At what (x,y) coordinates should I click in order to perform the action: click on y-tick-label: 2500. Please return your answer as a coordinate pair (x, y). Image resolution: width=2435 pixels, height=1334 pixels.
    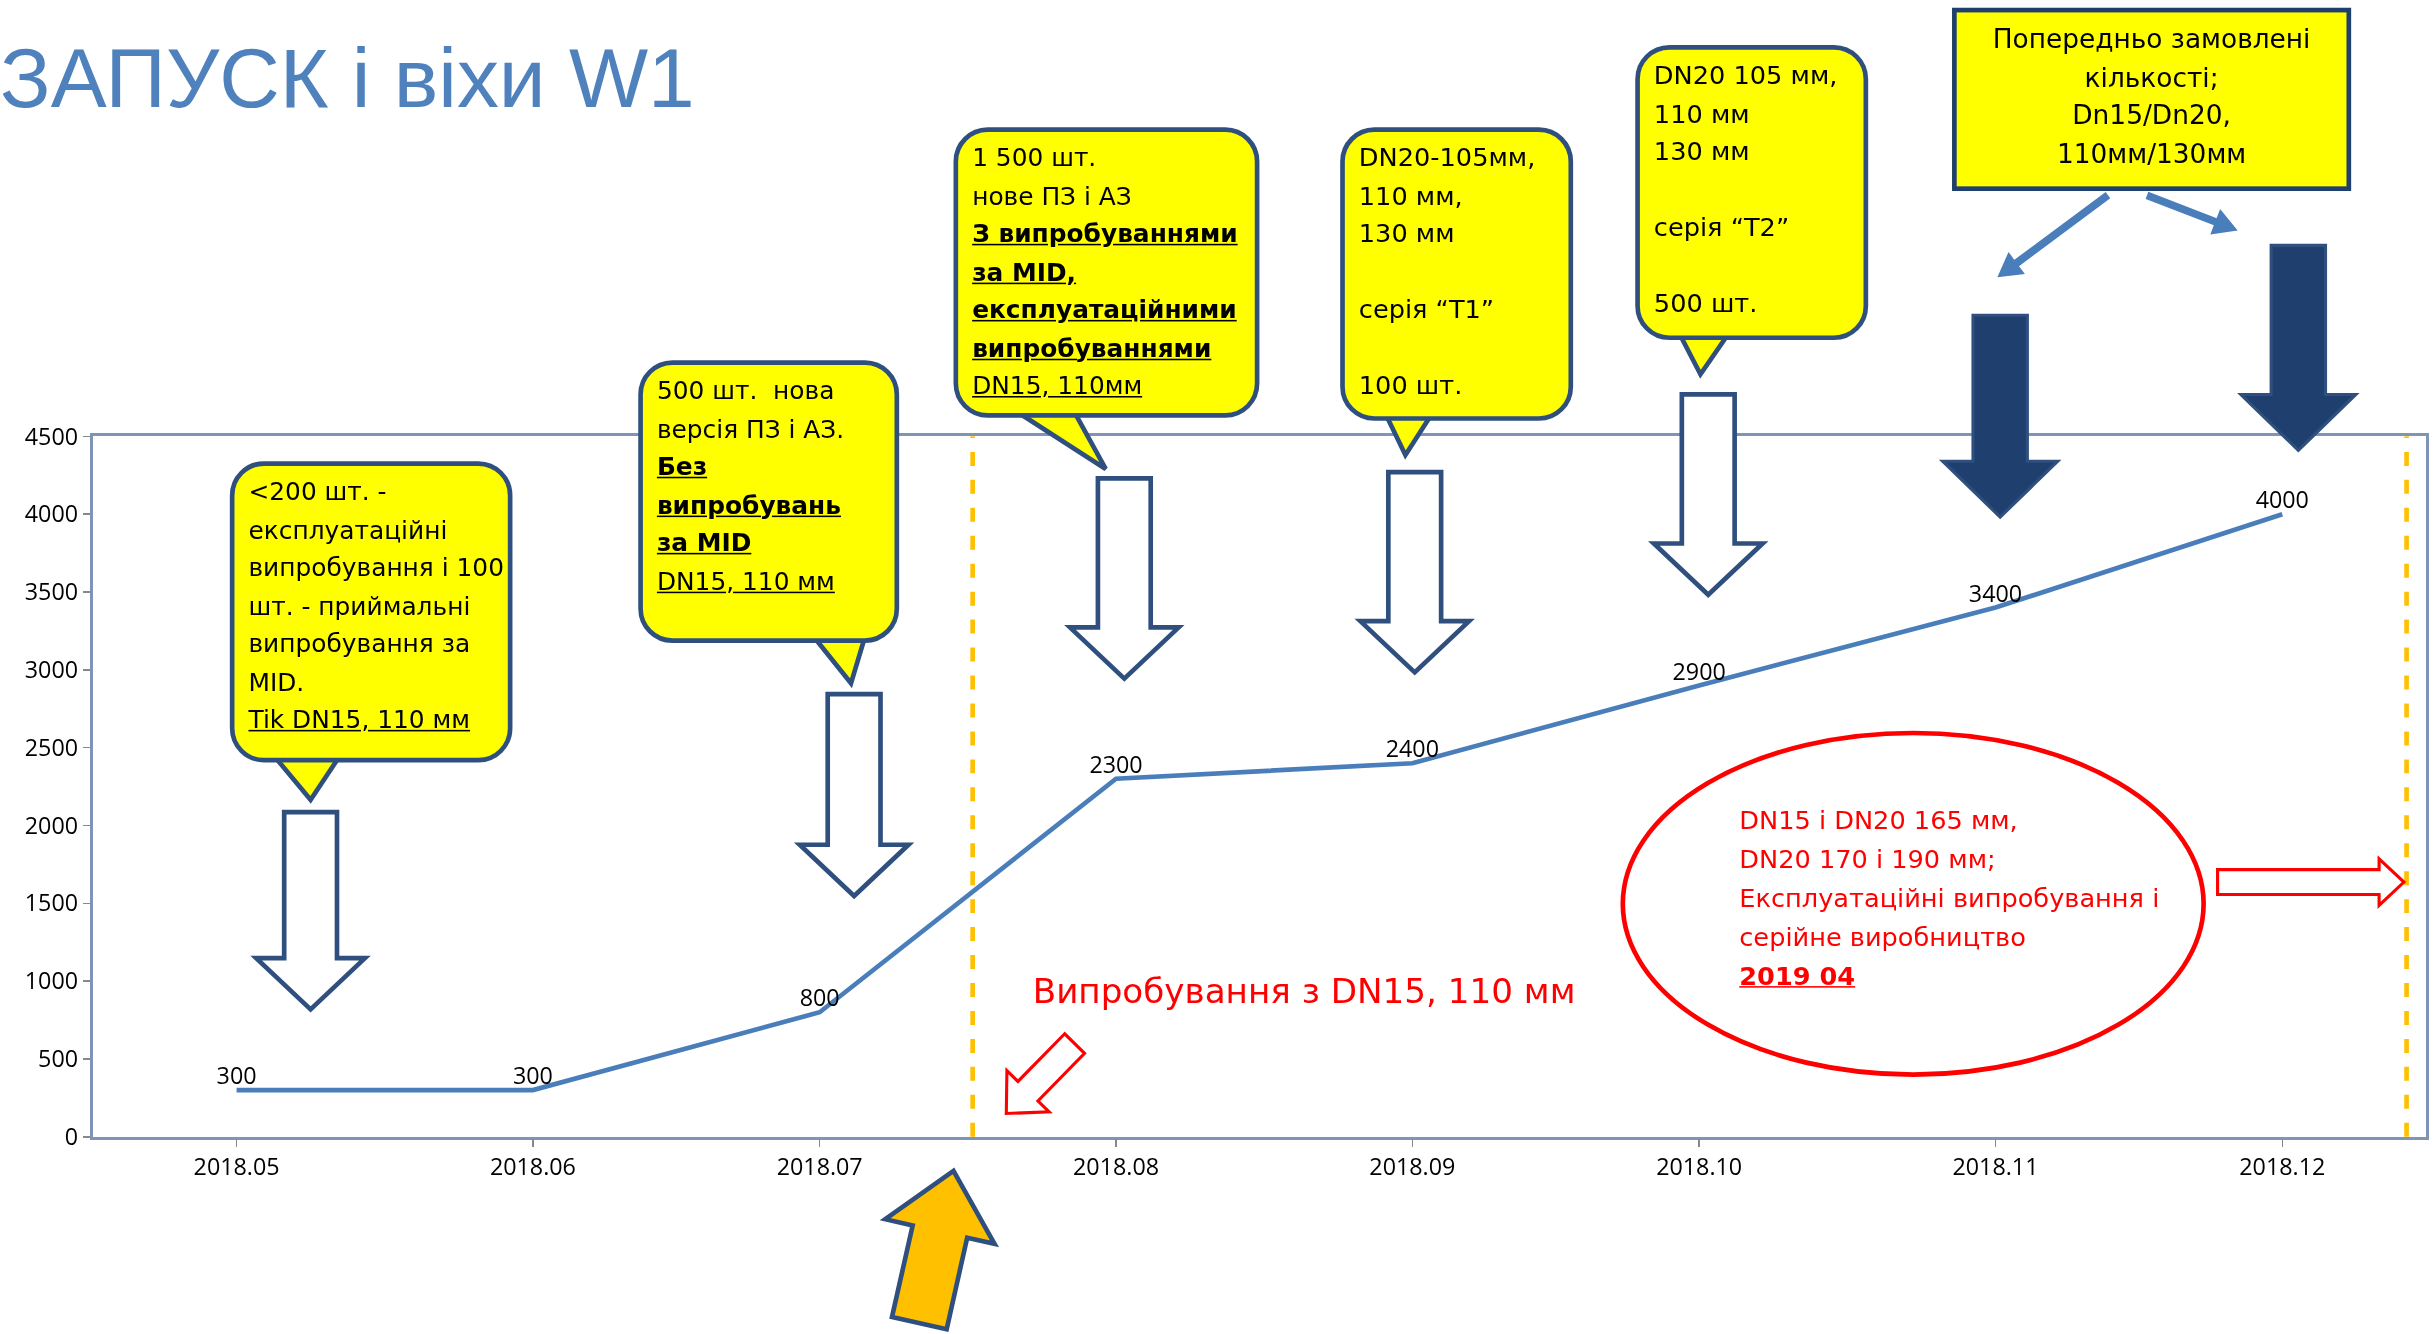
    Looking at the image, I should click on (51, 746).